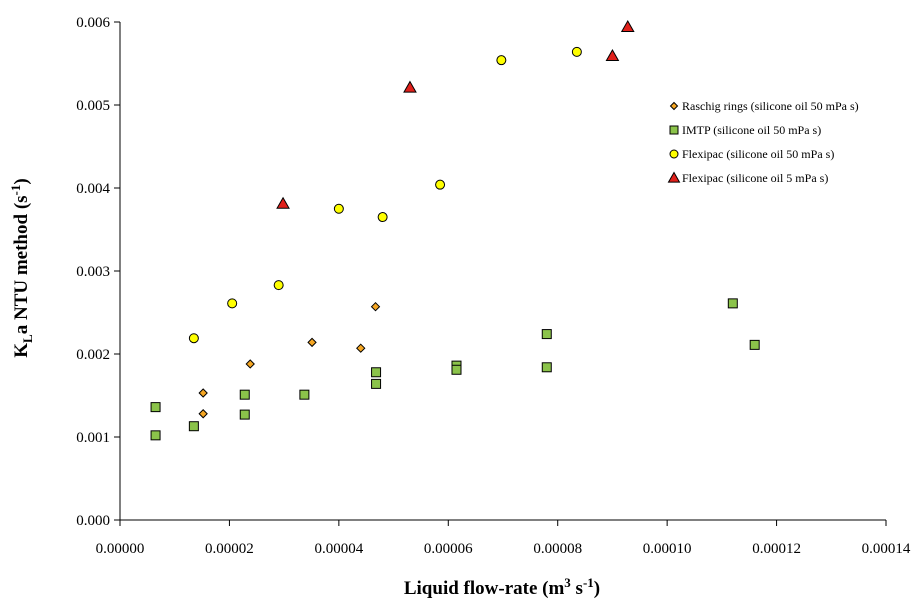 This screenshot has height=605, width=922. I want to click on legend-label: IMTP (silicone oil 50 mPa s), so click(751, 130).